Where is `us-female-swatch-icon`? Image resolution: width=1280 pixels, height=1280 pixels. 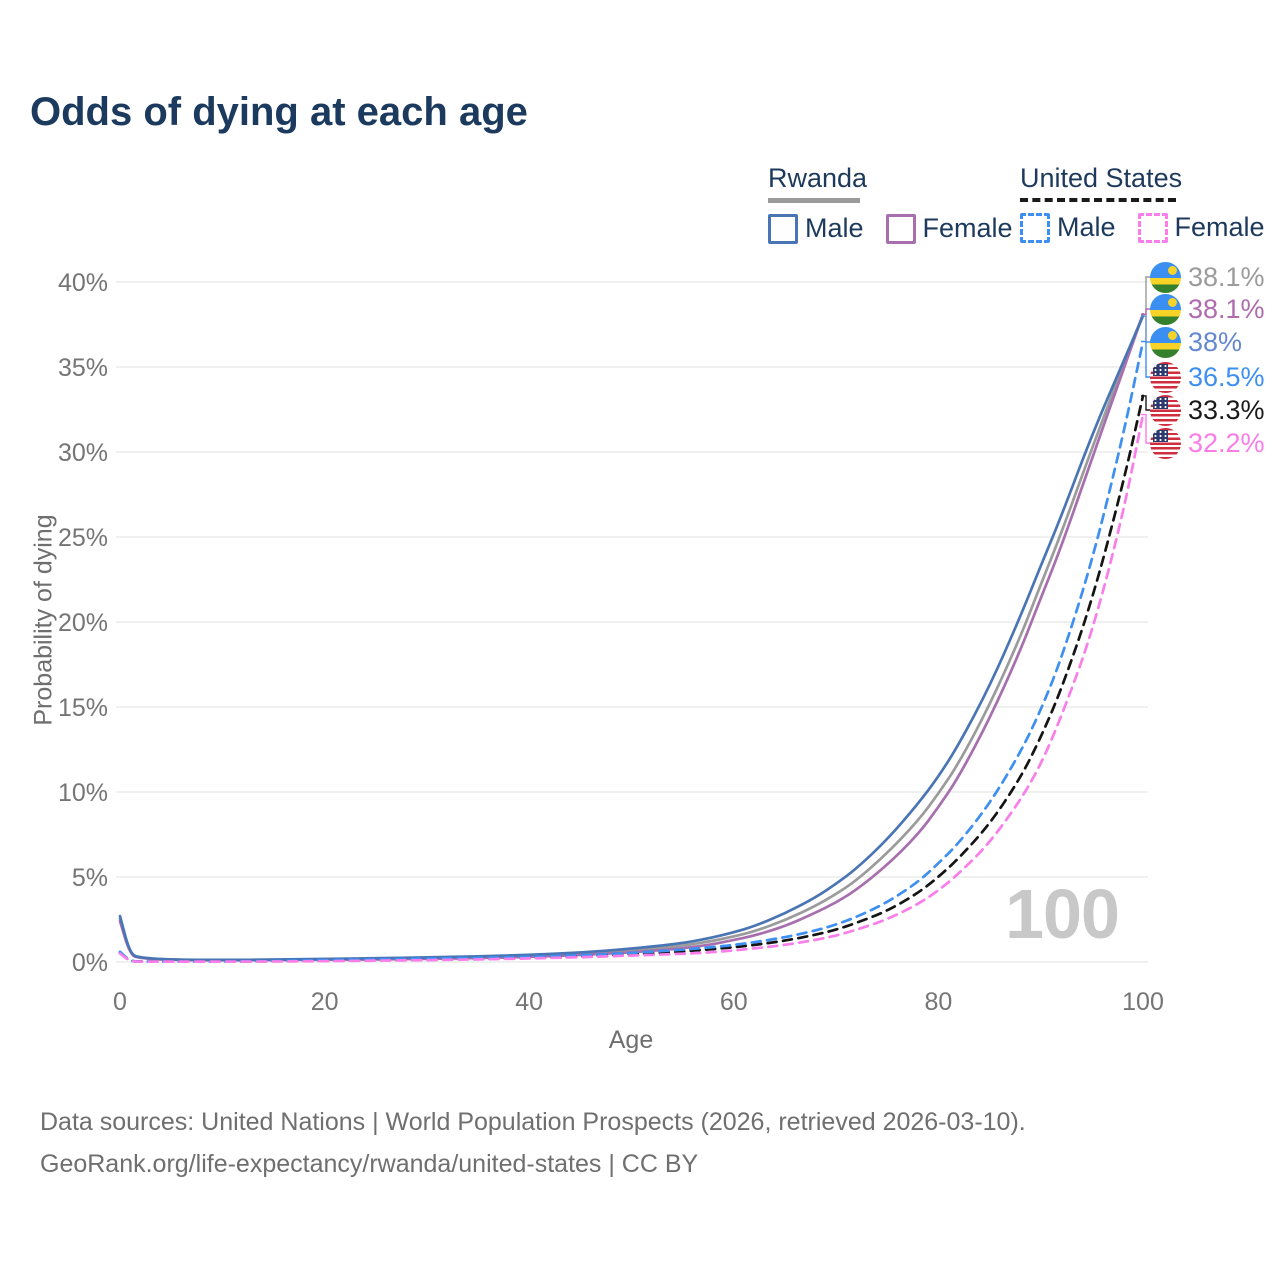
us-female-swatch-icon is located at coordinates (1152, 227).